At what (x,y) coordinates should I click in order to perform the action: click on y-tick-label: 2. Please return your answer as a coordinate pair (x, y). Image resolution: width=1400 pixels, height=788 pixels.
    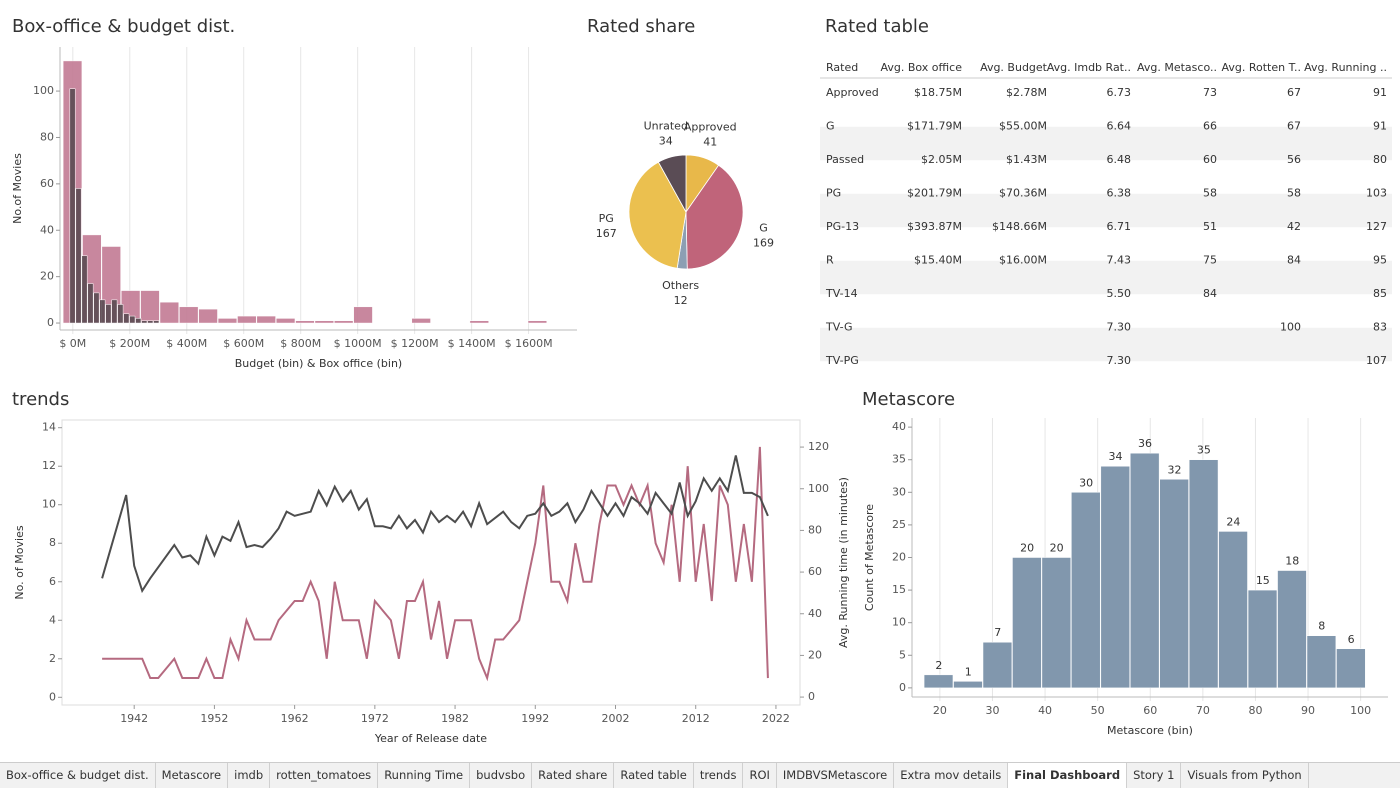
    Looking at the image, I should click on (52, 658).